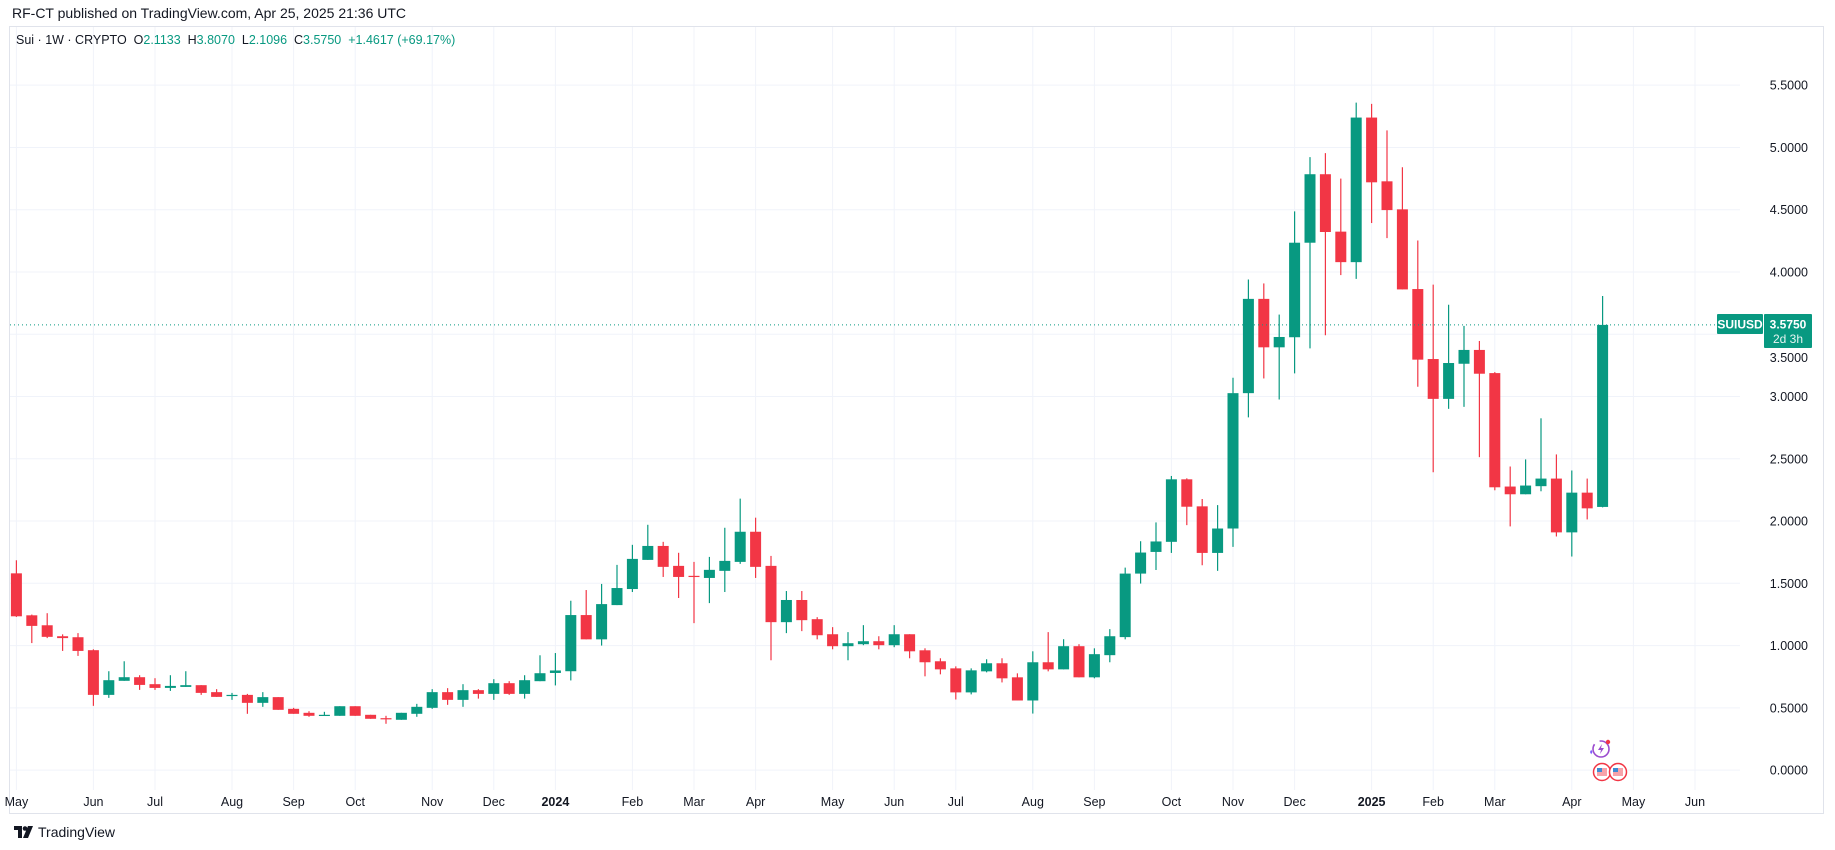  Describe the element at coordinates (1600, 748) in the screenshot. I see `lightning-event-icon` at that location.